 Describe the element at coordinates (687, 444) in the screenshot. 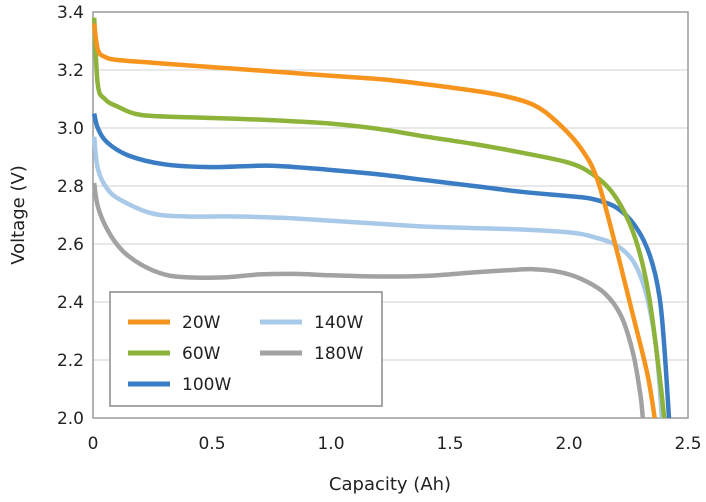

I see `x-tick-label: 2.5` at that location.